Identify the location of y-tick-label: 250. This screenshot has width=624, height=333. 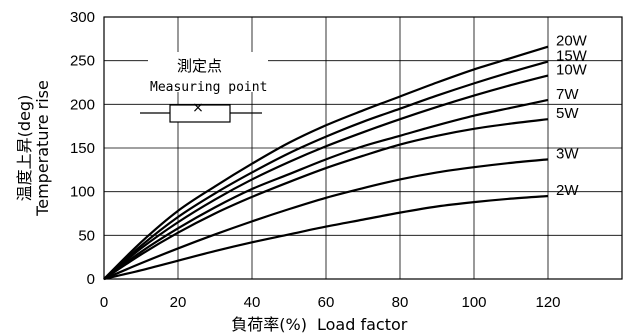
(82, 61).